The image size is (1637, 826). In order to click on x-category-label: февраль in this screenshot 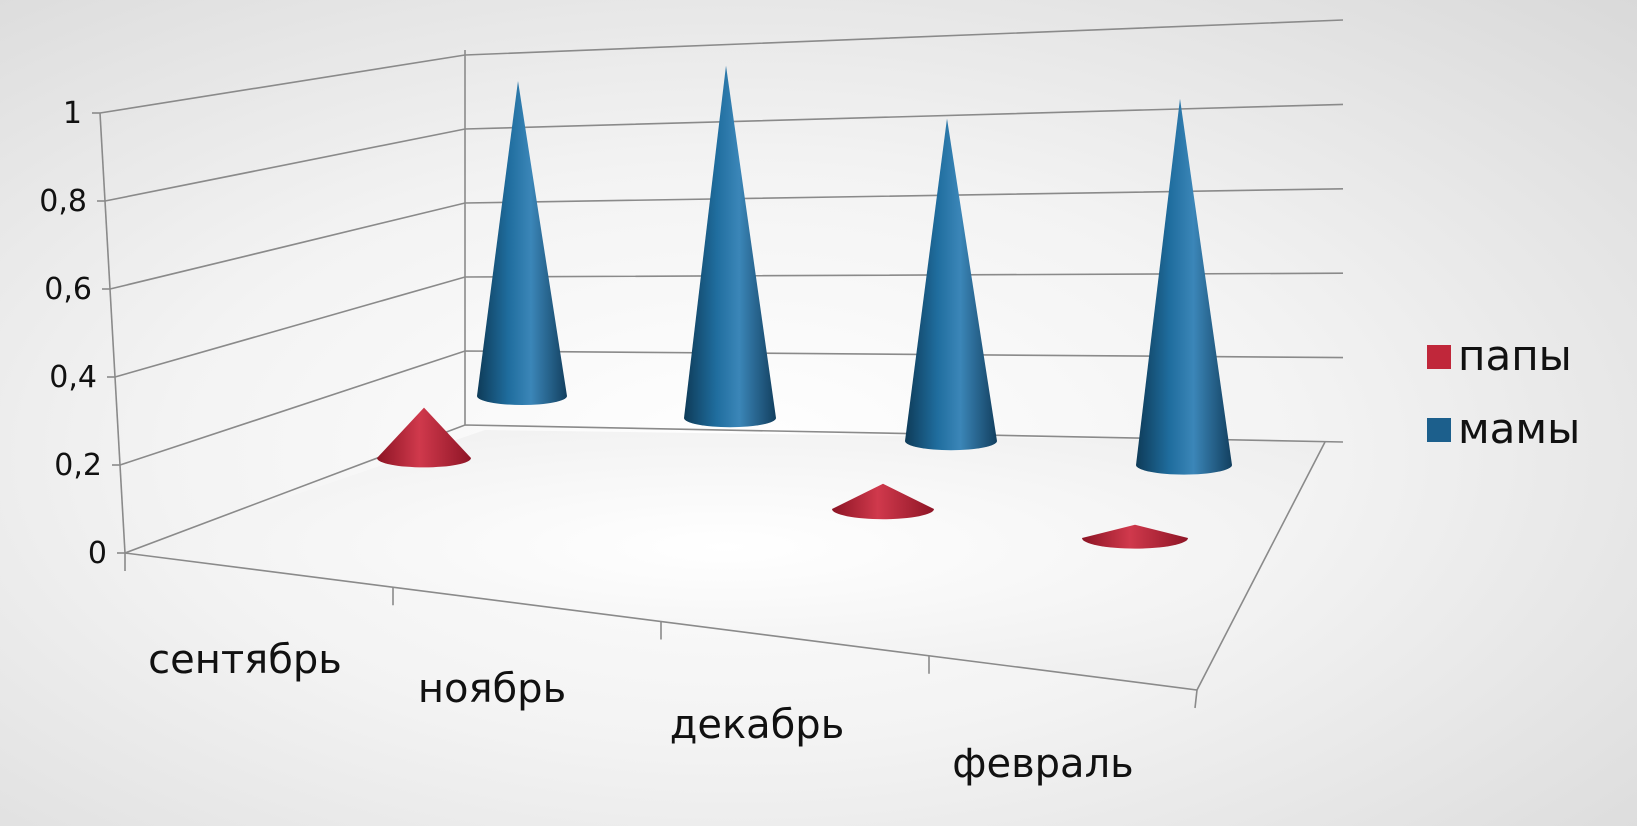, I will do `click(1042, 764)`.